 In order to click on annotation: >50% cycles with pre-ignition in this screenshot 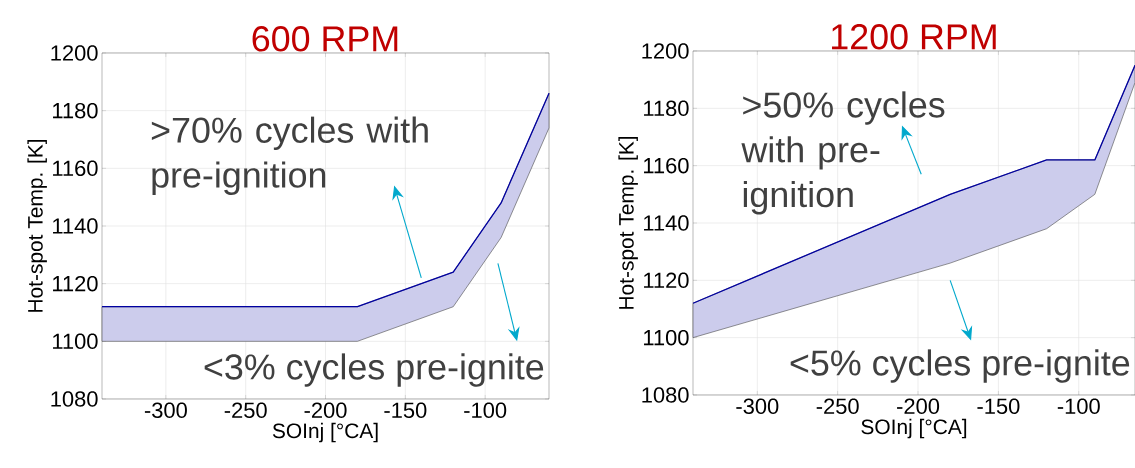, I will do `click(843, 153)`.